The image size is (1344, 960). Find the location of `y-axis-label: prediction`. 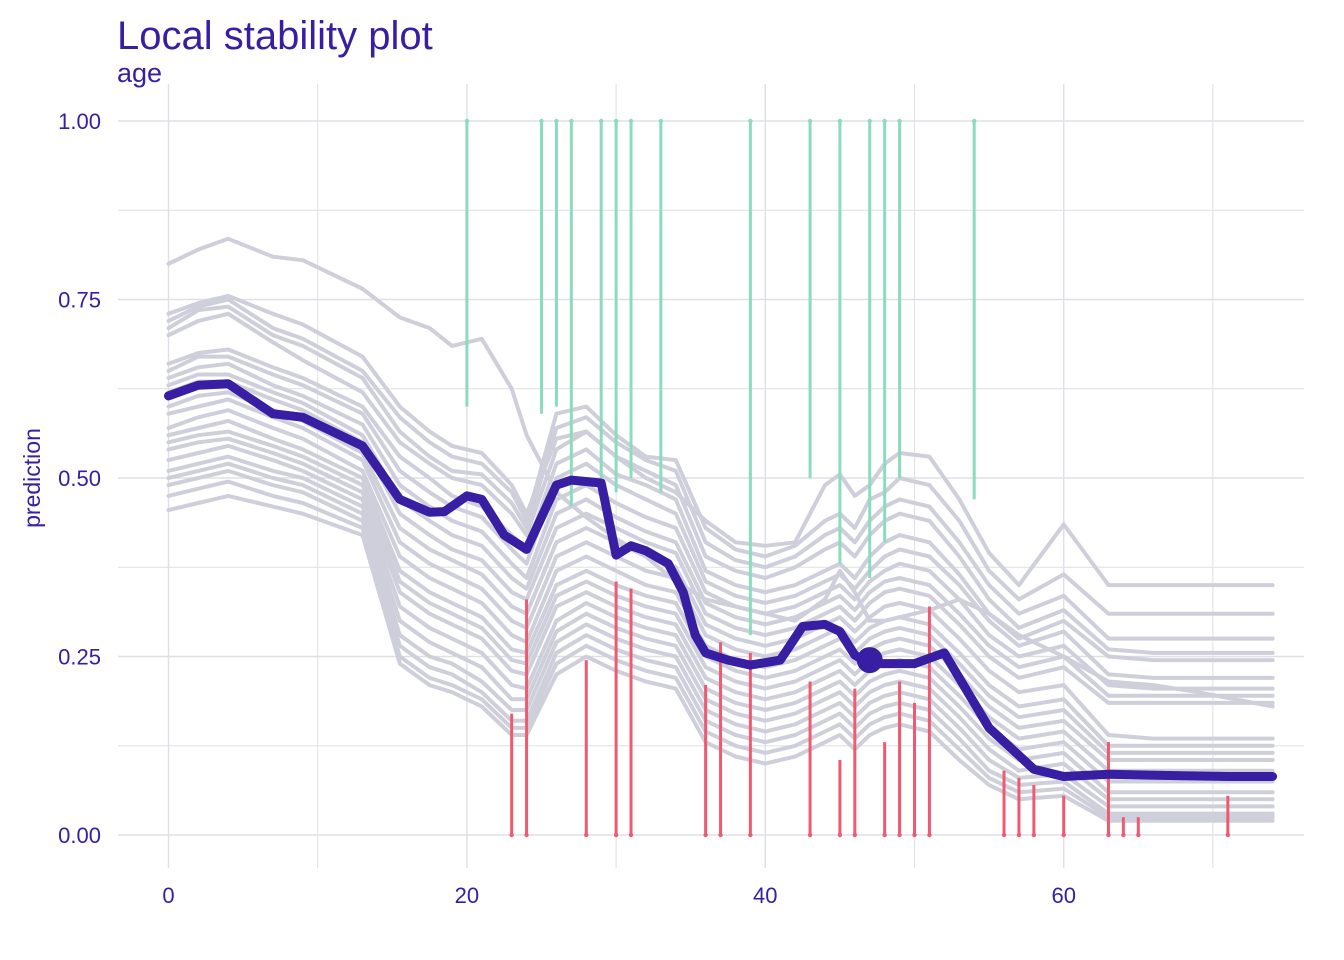

y-axis-label: prediction is located at coordinates (32, 478).